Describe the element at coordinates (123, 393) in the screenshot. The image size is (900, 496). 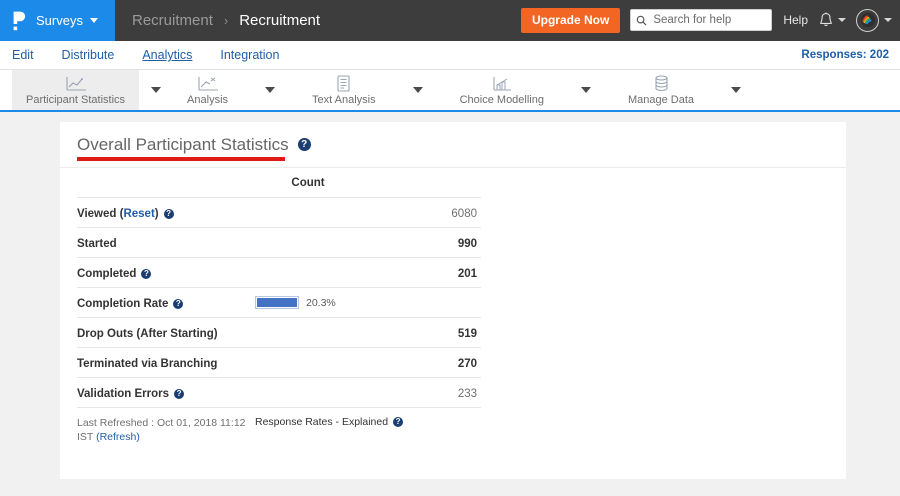
I see `stat-label-text: Validation Errors` at that location.